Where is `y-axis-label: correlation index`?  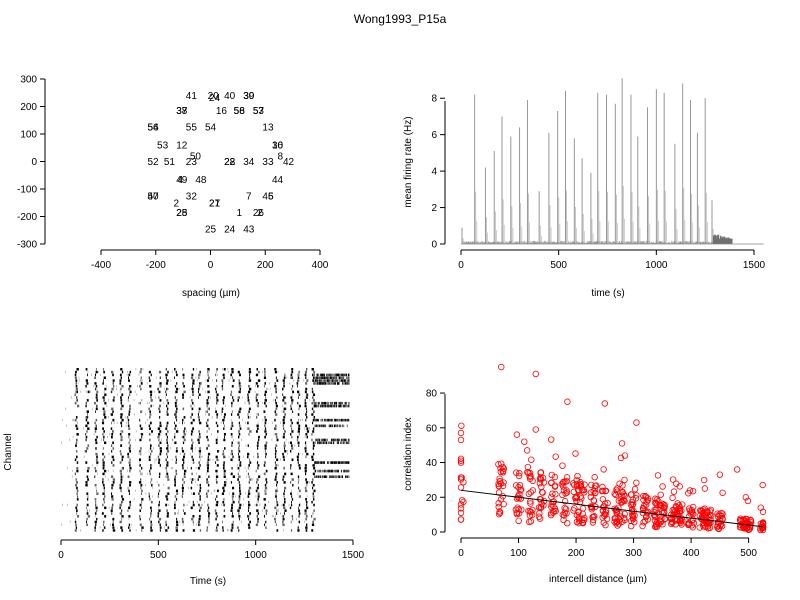
y-axis-label: correlation index is located at coordinates (408, 453).